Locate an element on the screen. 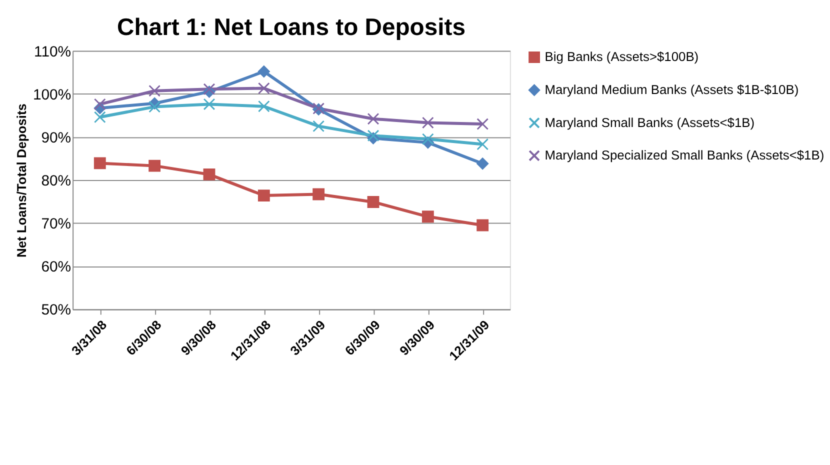 The image size is (830, 465). y-tick-label: 70% is located at coordinates (56, 224).